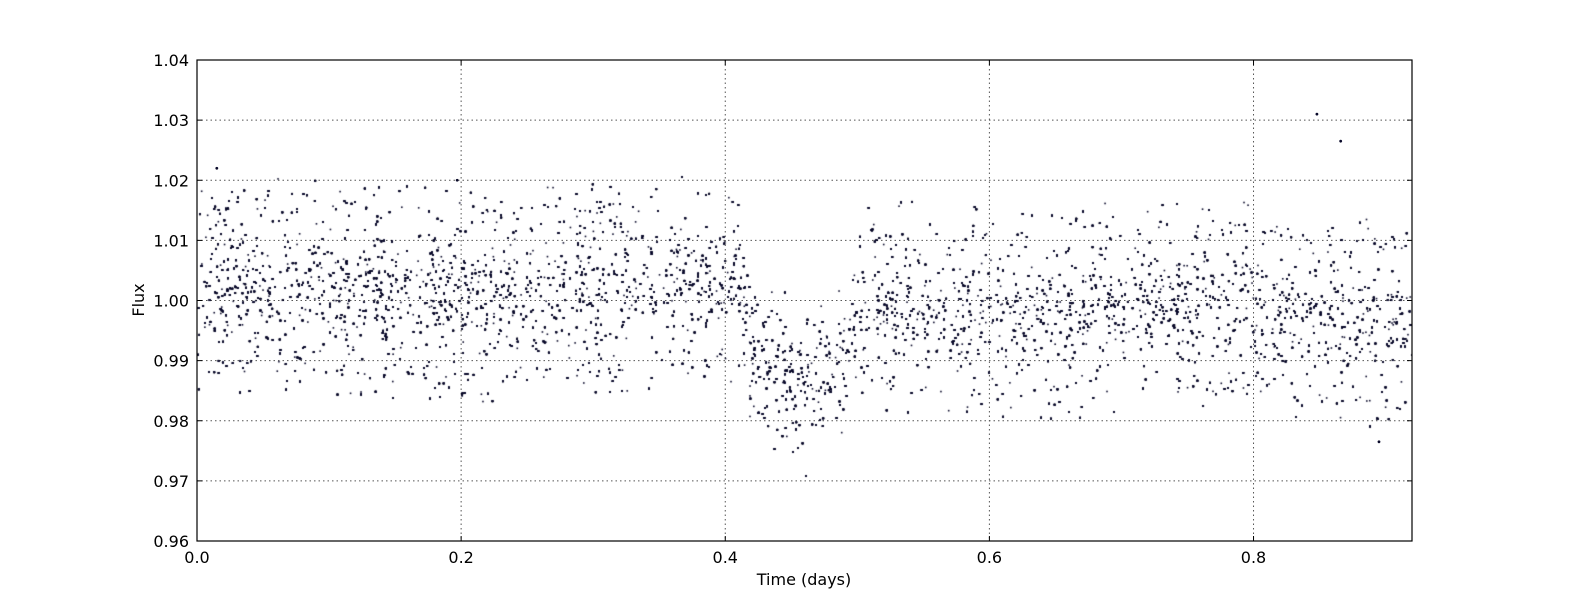  What do you see at coordinates (171, 240) in the screenshot?
I see `y-tick-label: 1.01` at bounding box center [171, 240].